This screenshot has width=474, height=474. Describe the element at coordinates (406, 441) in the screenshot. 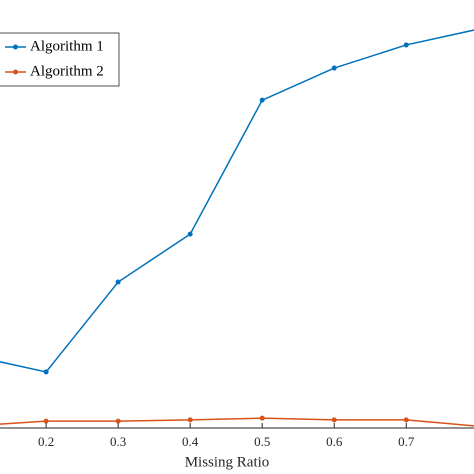

I see `x-tick-label: 0.7` at that location.